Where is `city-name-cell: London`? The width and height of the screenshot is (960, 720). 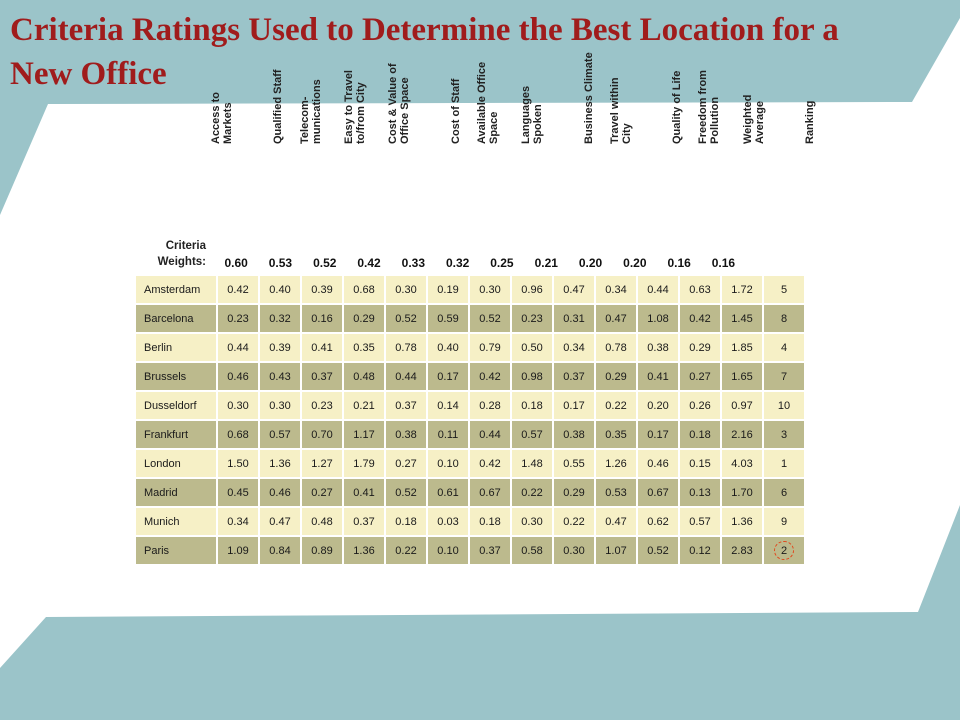
city-name-cell: London is located at coordinates (176, 463).